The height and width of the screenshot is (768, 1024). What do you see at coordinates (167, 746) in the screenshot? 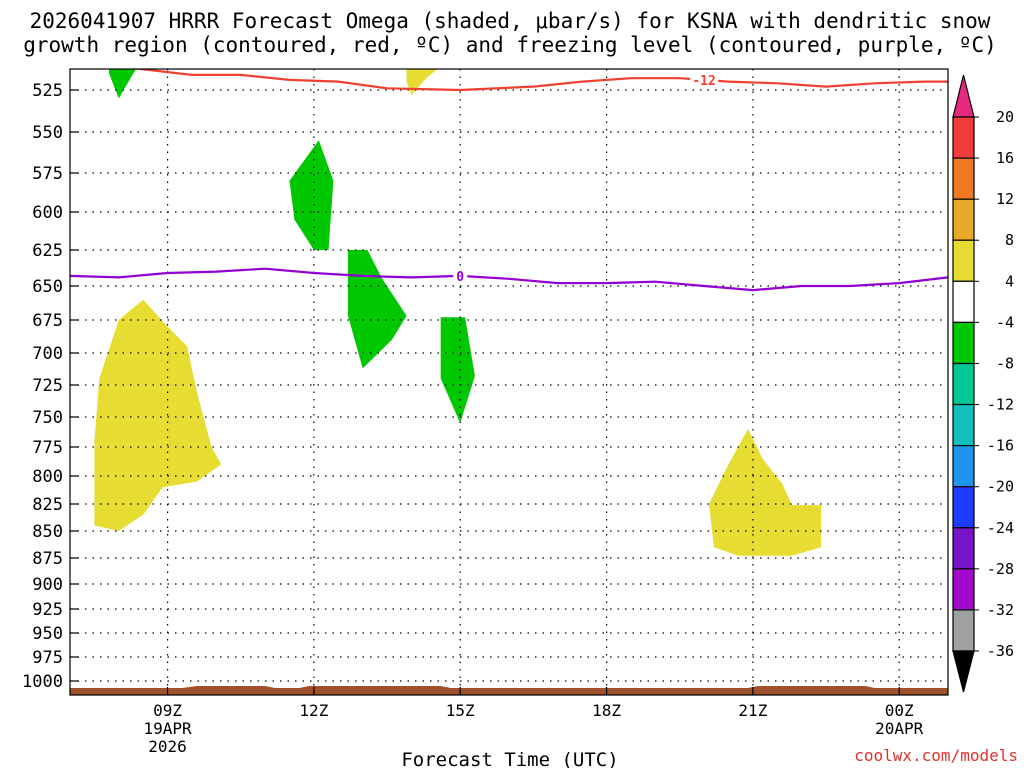
I see `xtick-year-09Z: 2026` at bounding box center [167, 746].